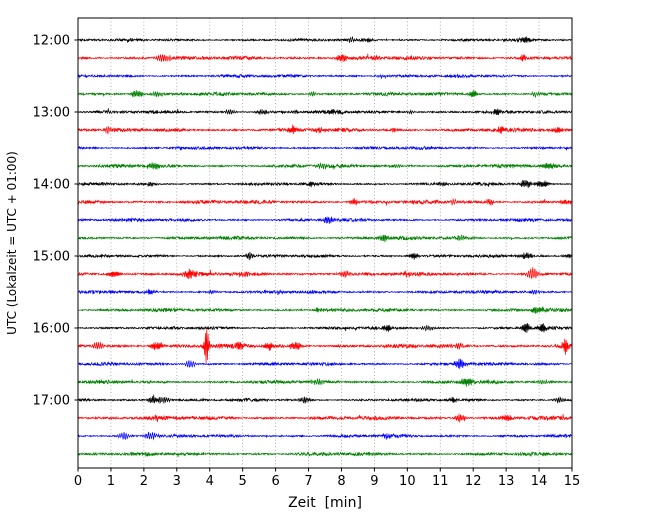 This screenshot has width=650, height=520. Describe the element at coordinates (341, 481) in the screenshot. I see `x-tick-label: 8` at that location.